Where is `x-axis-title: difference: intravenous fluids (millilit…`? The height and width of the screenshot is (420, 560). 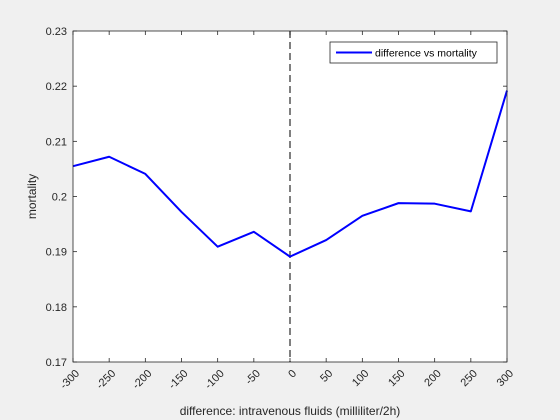 x-axis-title: difference: intravenous fluids (millilit… is located at coordinates (290, 411).